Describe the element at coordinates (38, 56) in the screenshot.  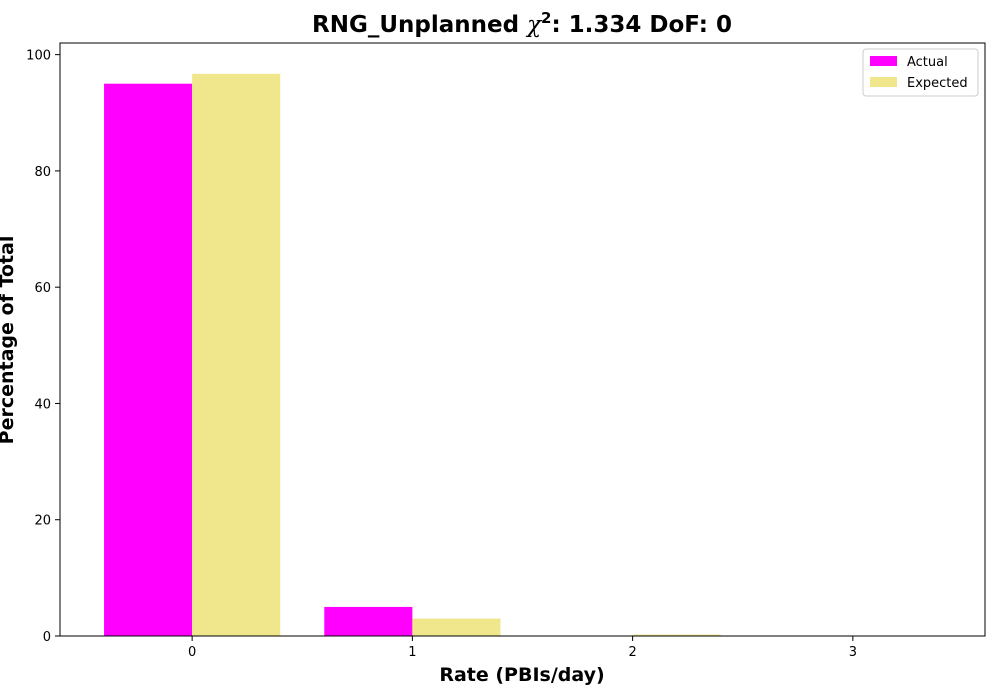
I see `y-tick-label: 100` at that location.